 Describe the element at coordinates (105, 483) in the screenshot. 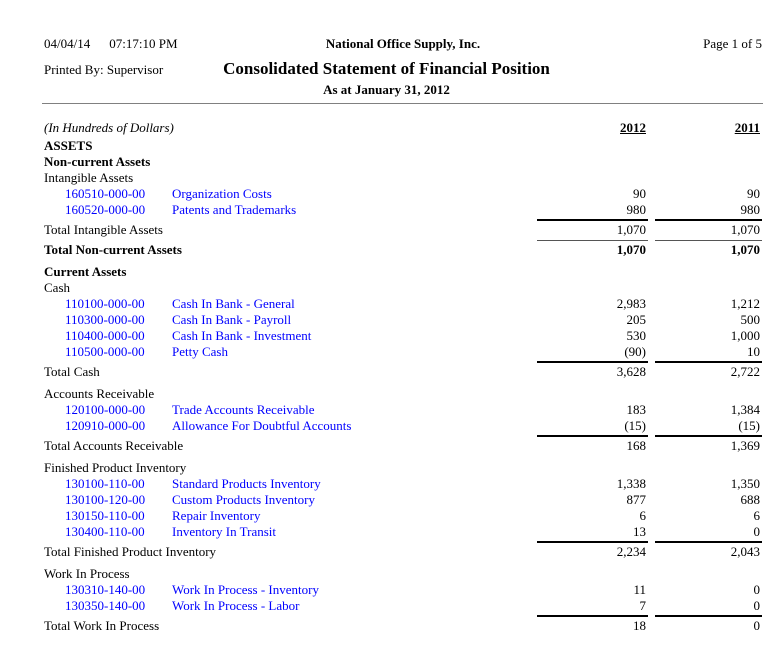

I see `account-code-link: 130100-110-00` at that location.